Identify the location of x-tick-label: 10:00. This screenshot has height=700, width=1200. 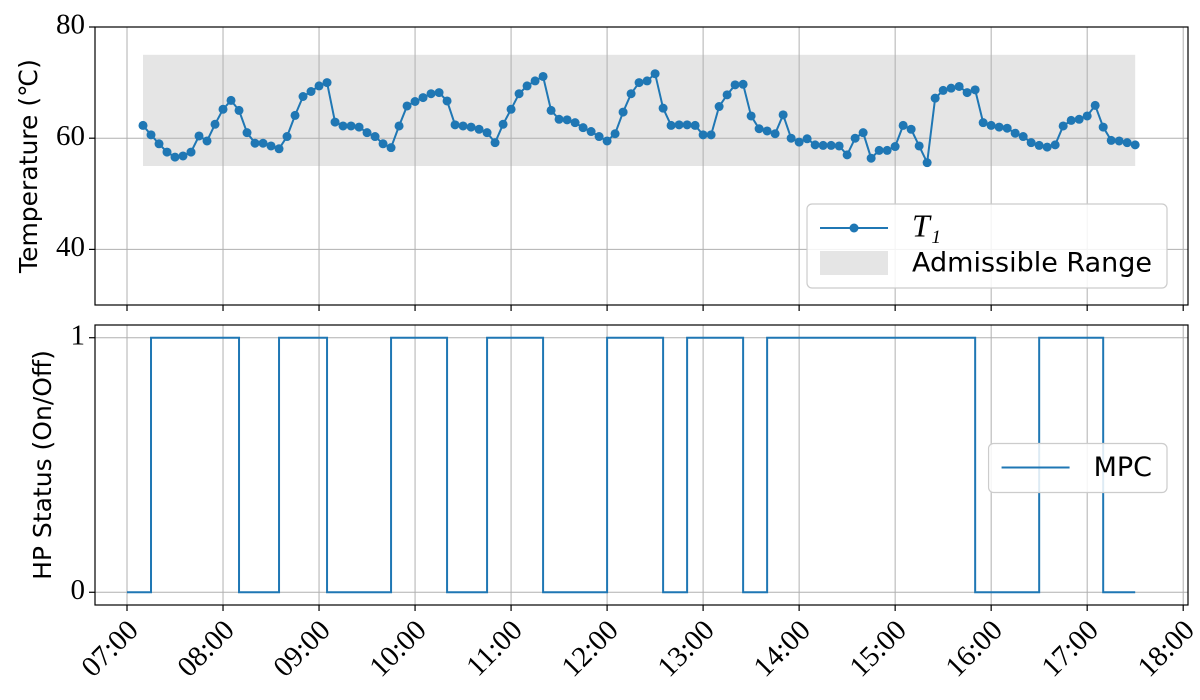
(397, 648).